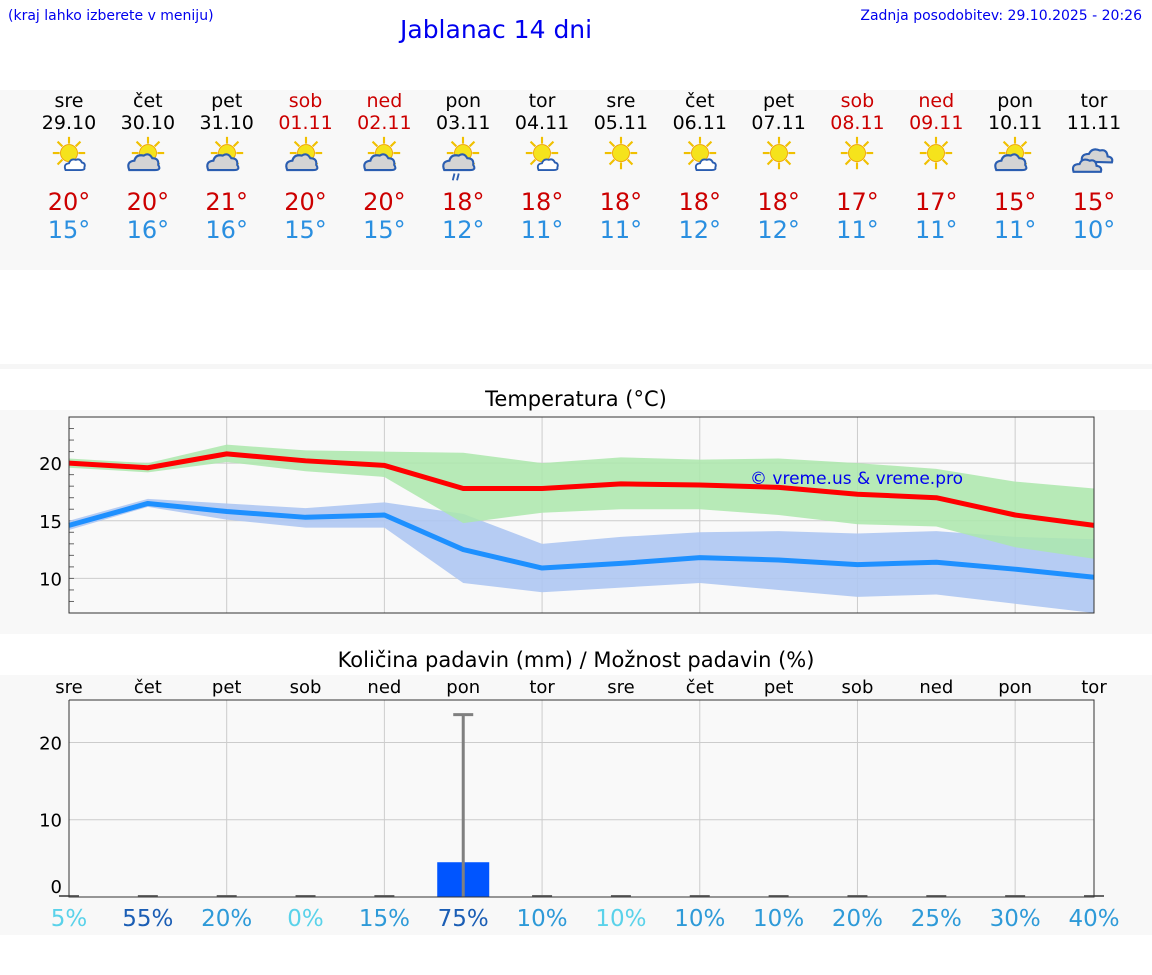 Image resolution: width=1152 pixels, height=975 pixels. I want to click on day-forecast: pet 31.10 21° 16°, so click(227, 167).